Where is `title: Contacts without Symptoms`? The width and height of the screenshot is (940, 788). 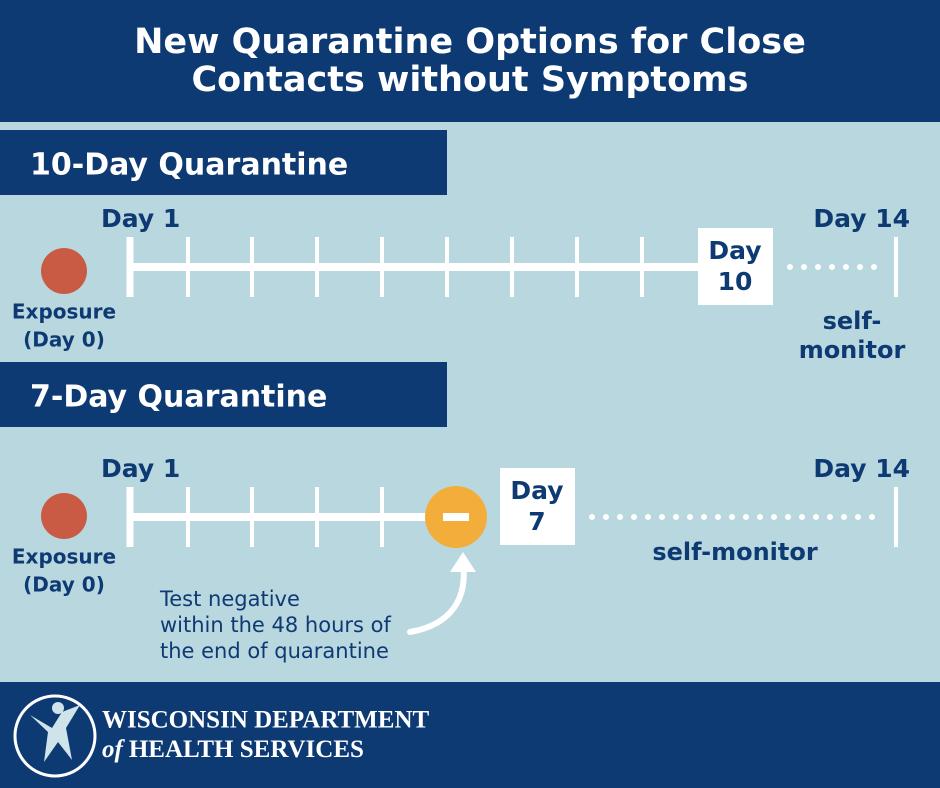
title: Contacts without Symptoms is located at coordinates (470, 80).